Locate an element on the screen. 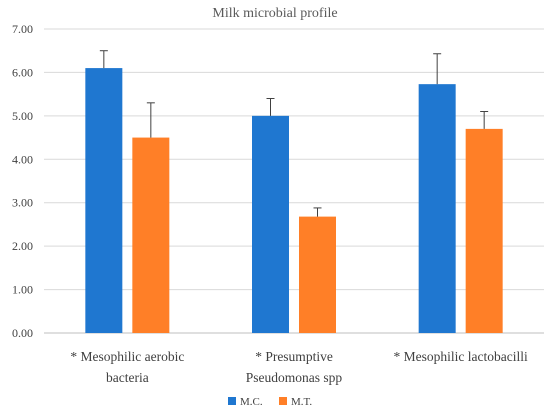 The image size is (550, 412). category-label: * Presumptive Pseudomonas spp is located at coordinates (294, 367).